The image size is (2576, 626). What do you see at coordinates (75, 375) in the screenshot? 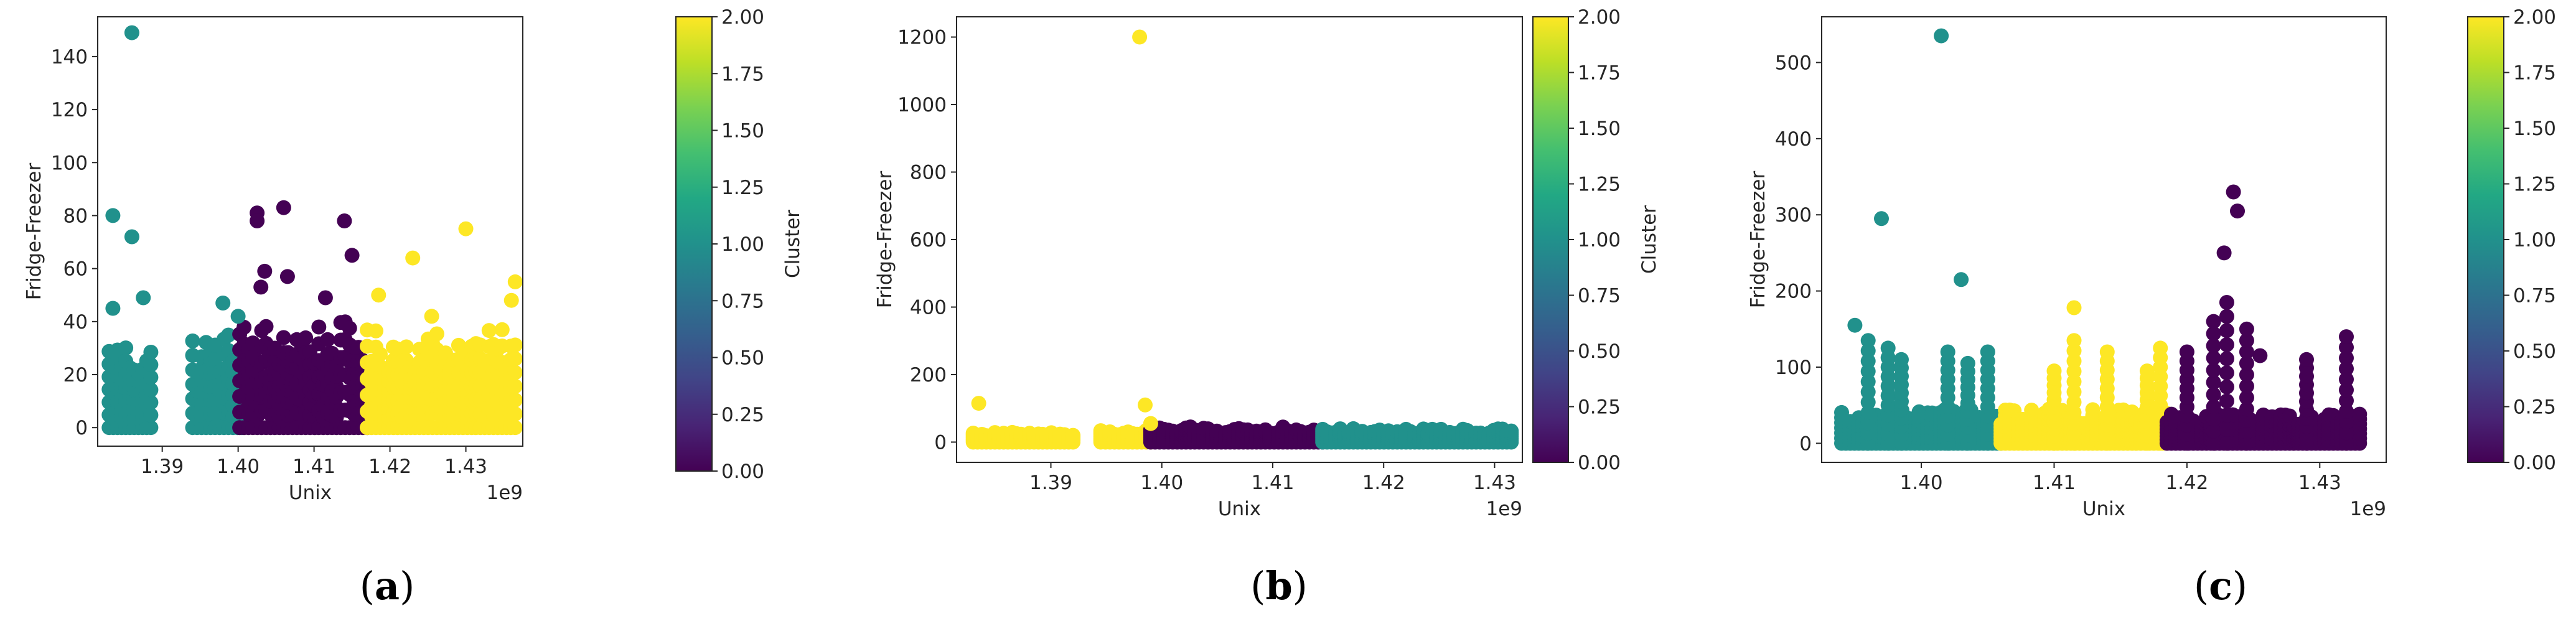
I see `y-tick-label: 20` at bounding box center [75, 375].